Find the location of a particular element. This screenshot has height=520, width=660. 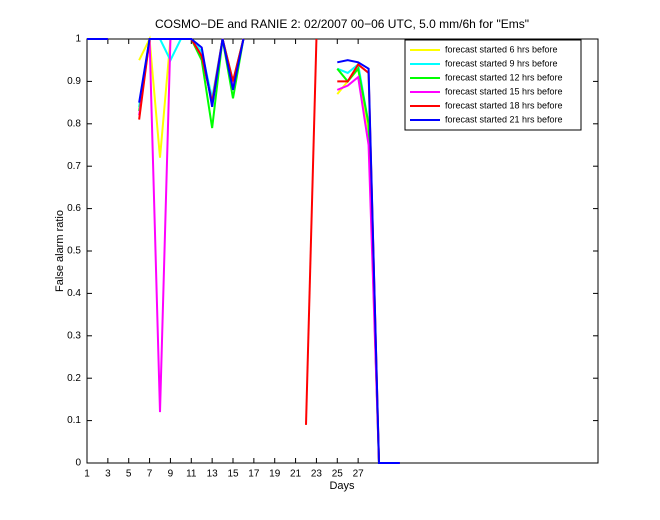

legend-label: forecast started 21 hrs before is located at coordinates (504, 119).